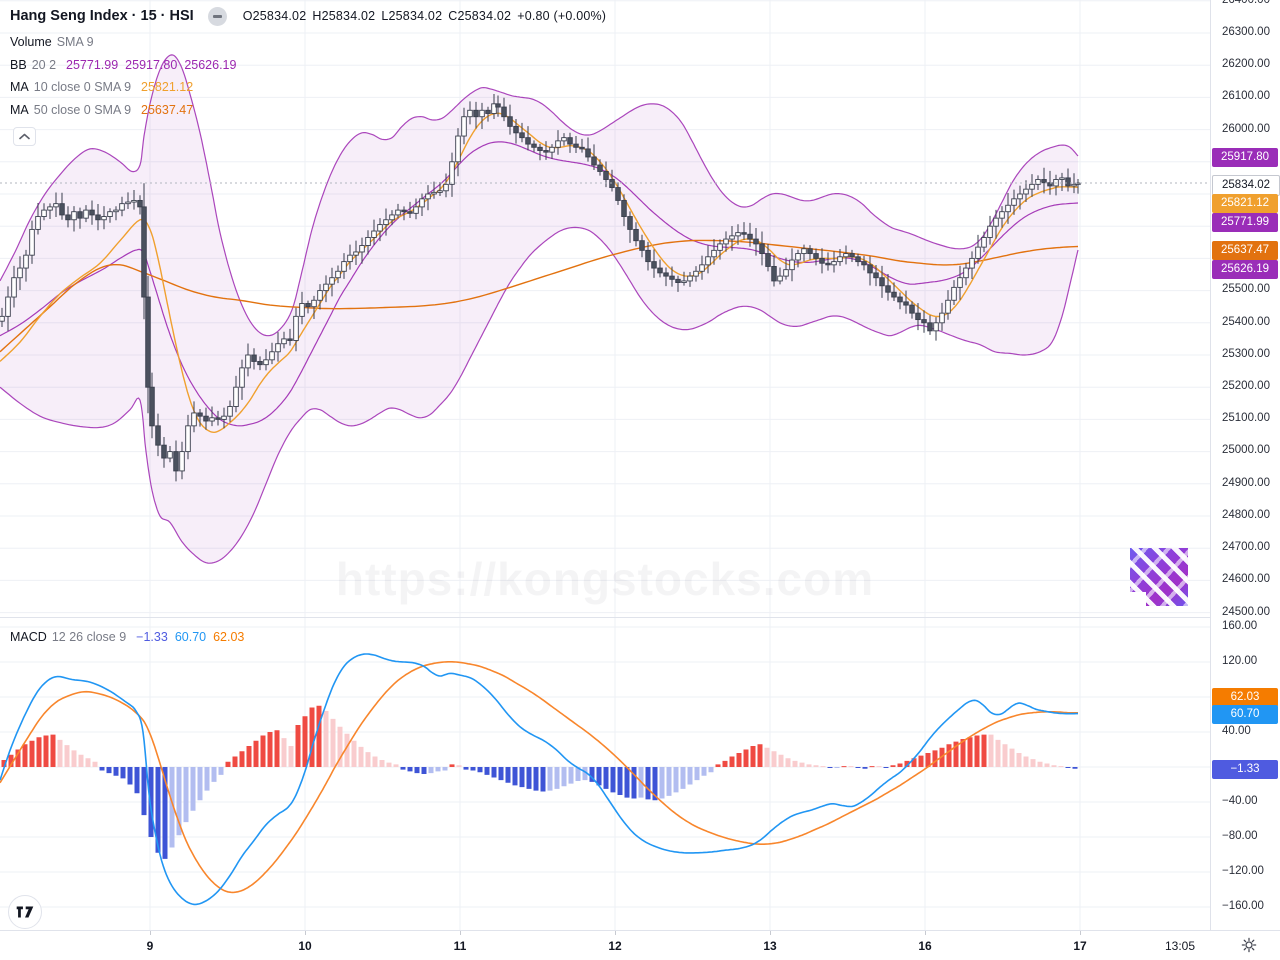 Image resolution: width=1280 pixels, height=960 pixels. Describe the element at coordinates (1210, 480) in the screenshot. I see `price-axis-divider` at that location.